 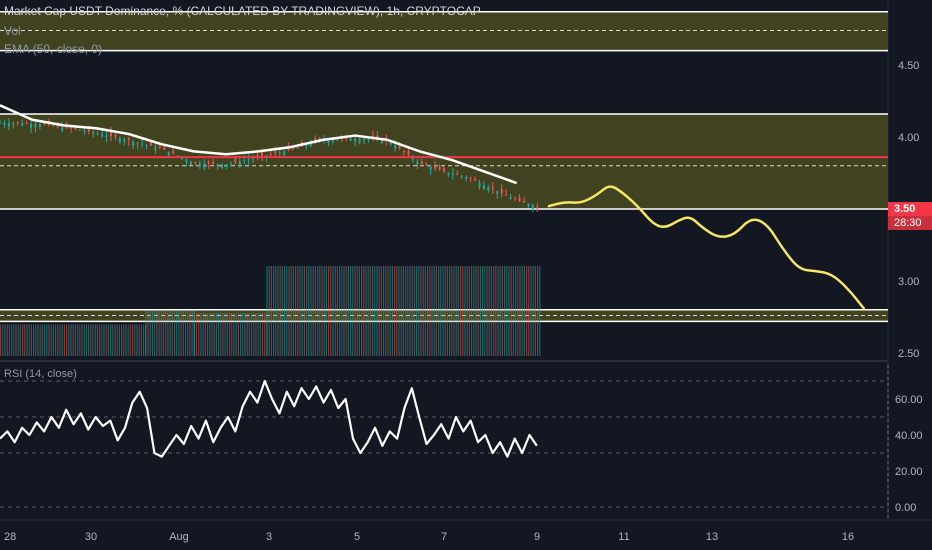 I want to click on time-axis-tick-0: 28, so click(x=10, y=537).